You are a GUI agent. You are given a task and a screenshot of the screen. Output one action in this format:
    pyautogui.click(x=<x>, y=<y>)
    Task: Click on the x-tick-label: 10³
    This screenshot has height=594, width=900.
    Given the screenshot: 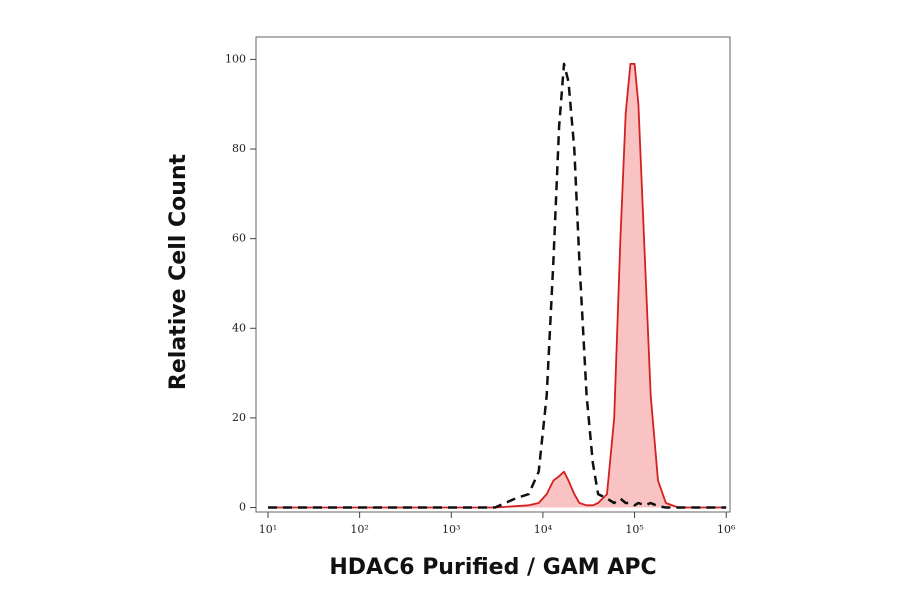 What is the action you would take?
    pyautogui.click(x=451, y=529)
    